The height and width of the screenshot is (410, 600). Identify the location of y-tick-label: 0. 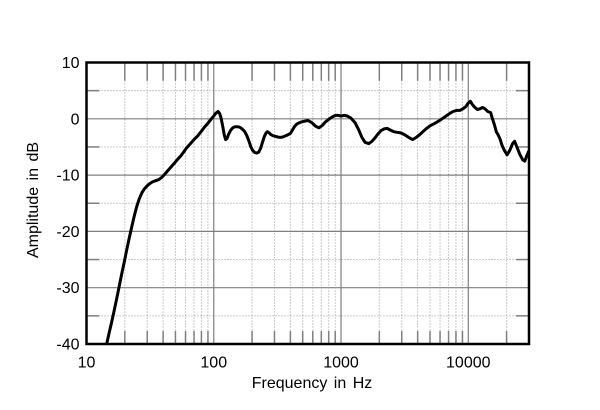
(75, 119).